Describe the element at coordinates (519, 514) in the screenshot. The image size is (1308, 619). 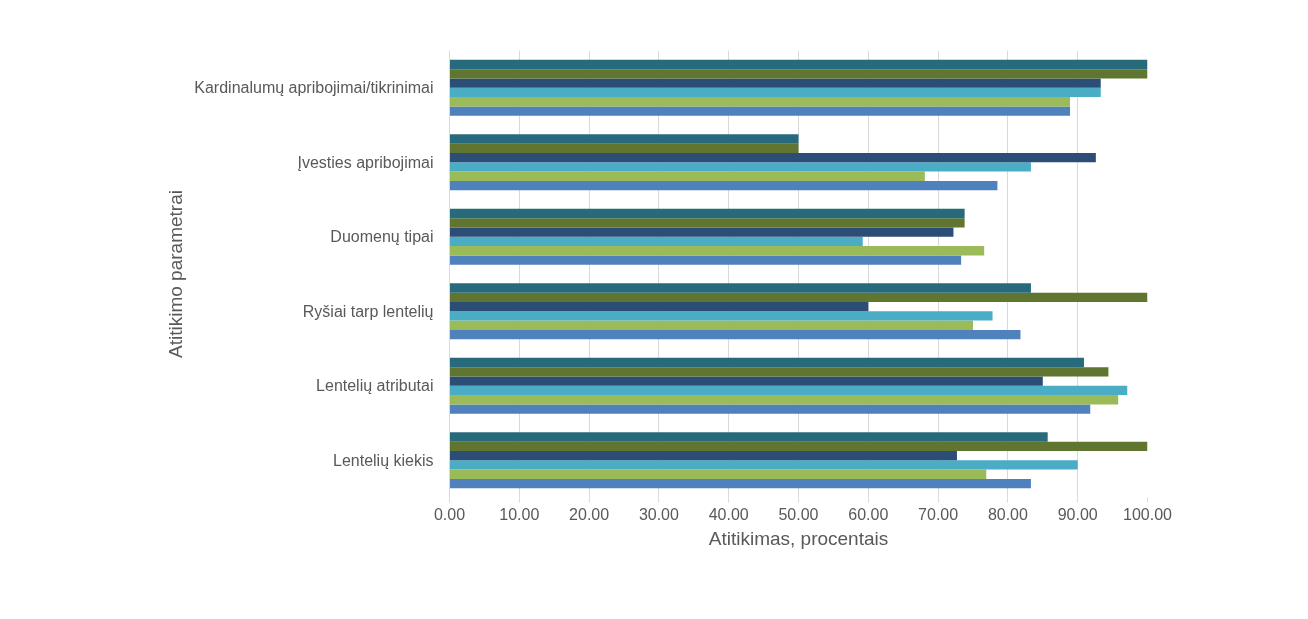
I see `x-tick-label: 10.00` at that location.